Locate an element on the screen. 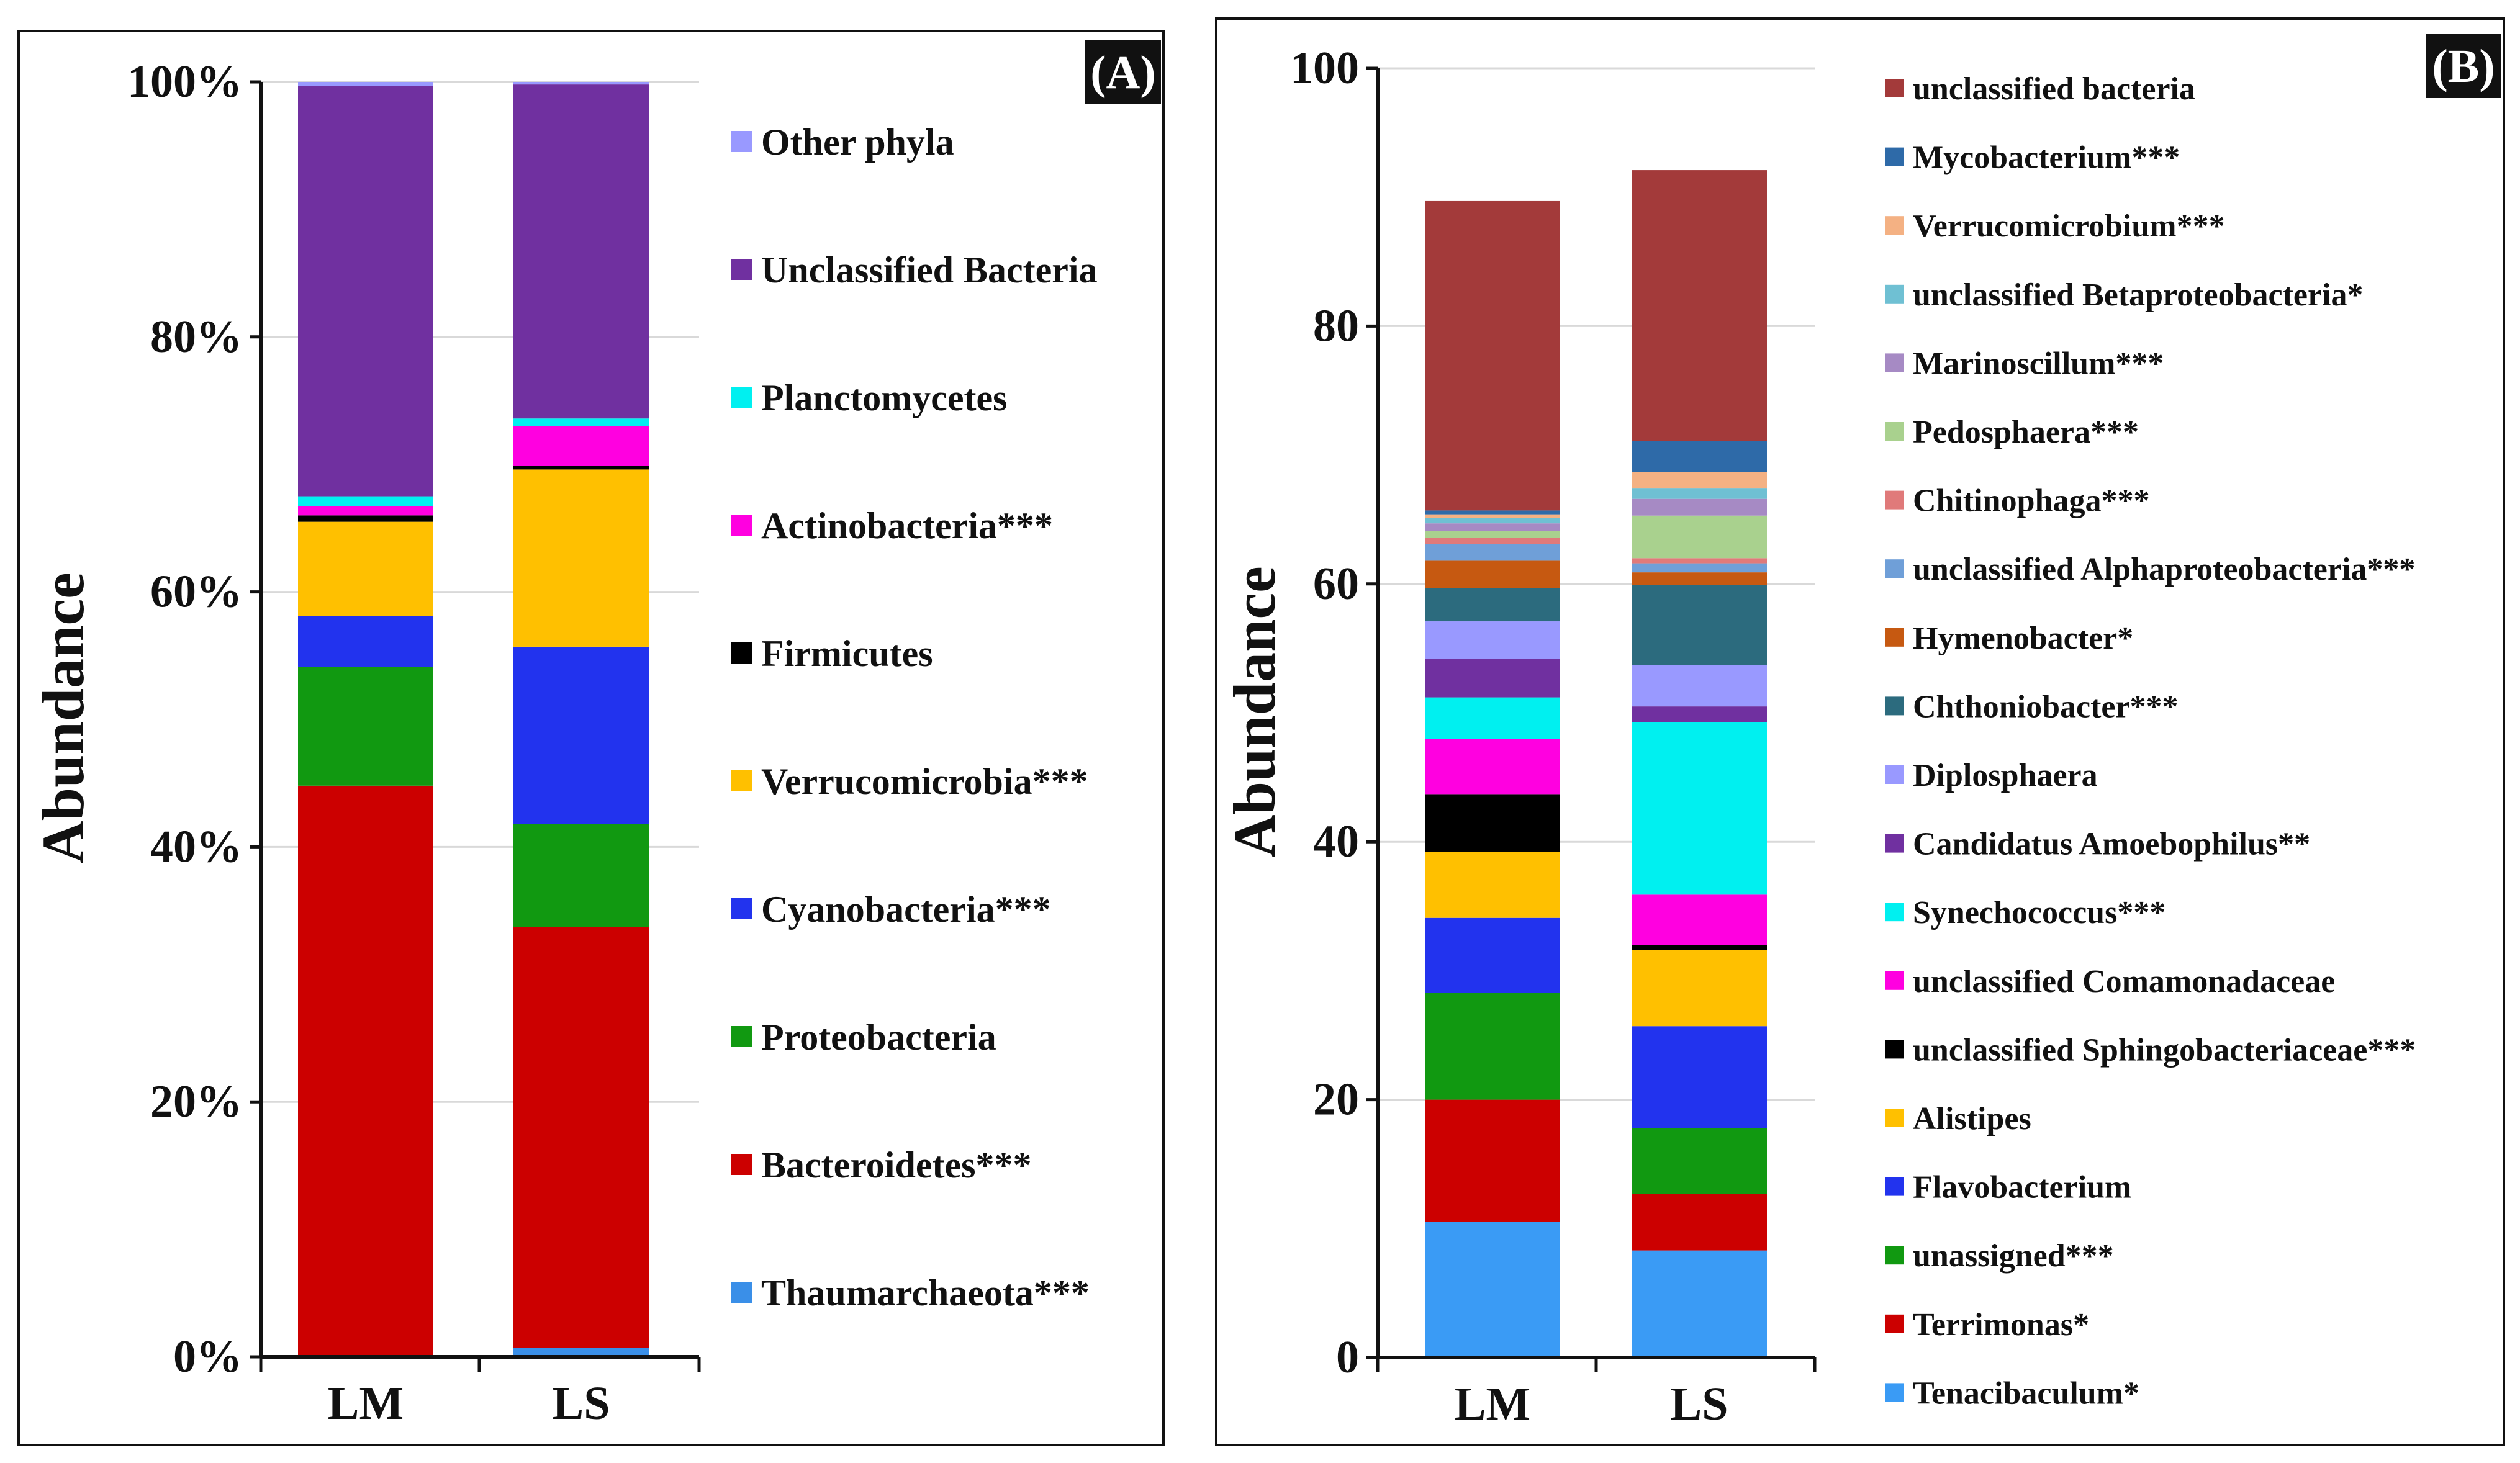 The width and height of the screenshot is (2520, 1463). legend-item-alistipes: Alistipes is located at coordinates (1958, 1119).